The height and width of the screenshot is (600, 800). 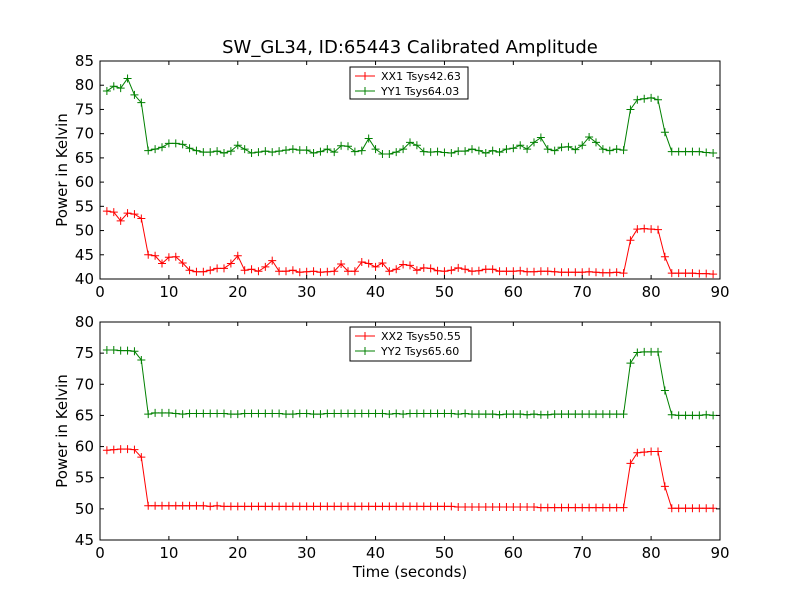 I want to click on x-tick-label: 0, so click(x=100, y=553).